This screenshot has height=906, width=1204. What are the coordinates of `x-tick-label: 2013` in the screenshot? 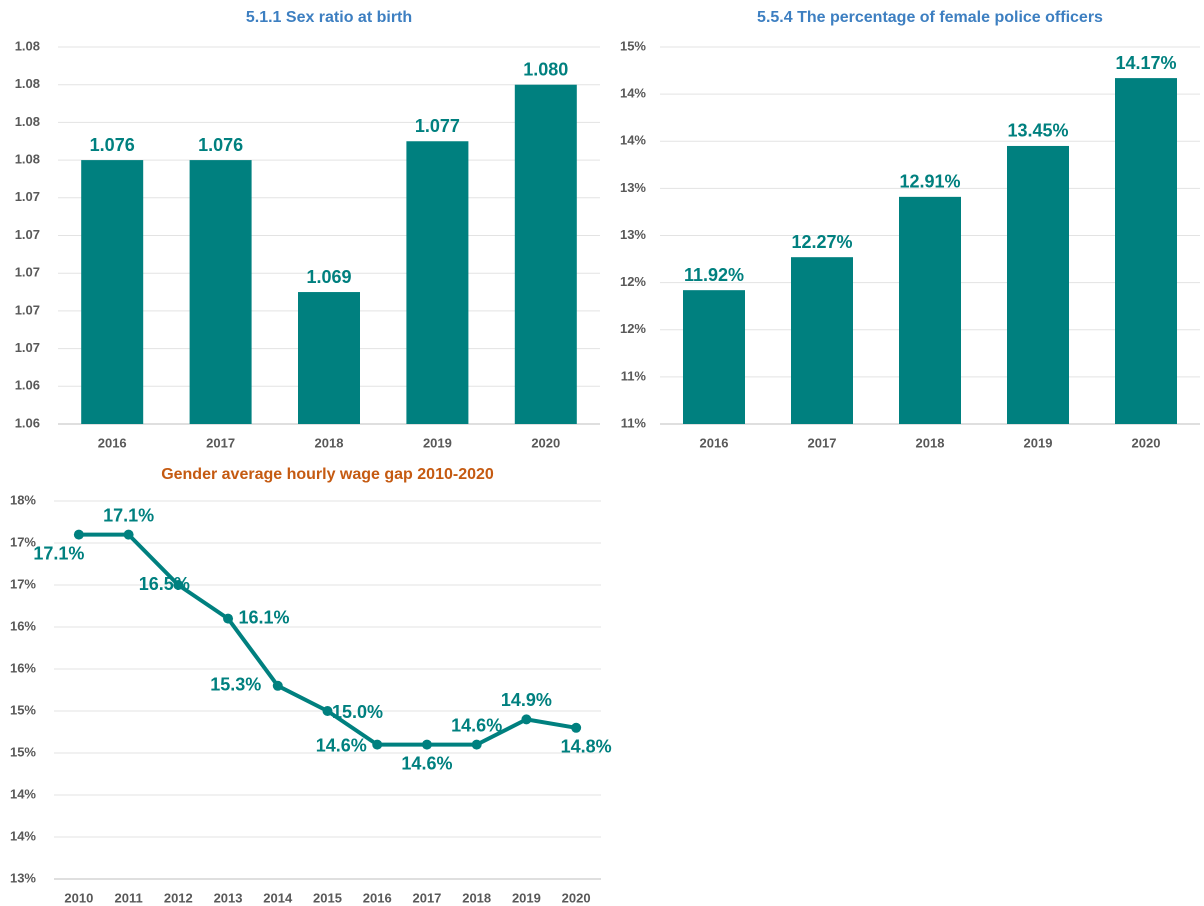 It's located at (228, 897).